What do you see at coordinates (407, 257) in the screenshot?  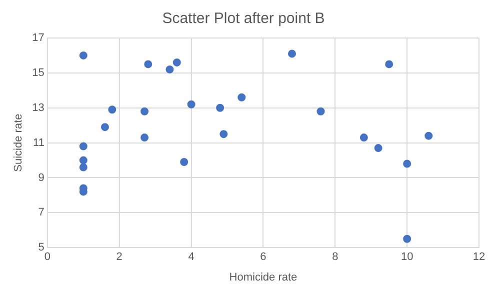 I see `x-tick-label: 10` at bounding box center [407, 257].